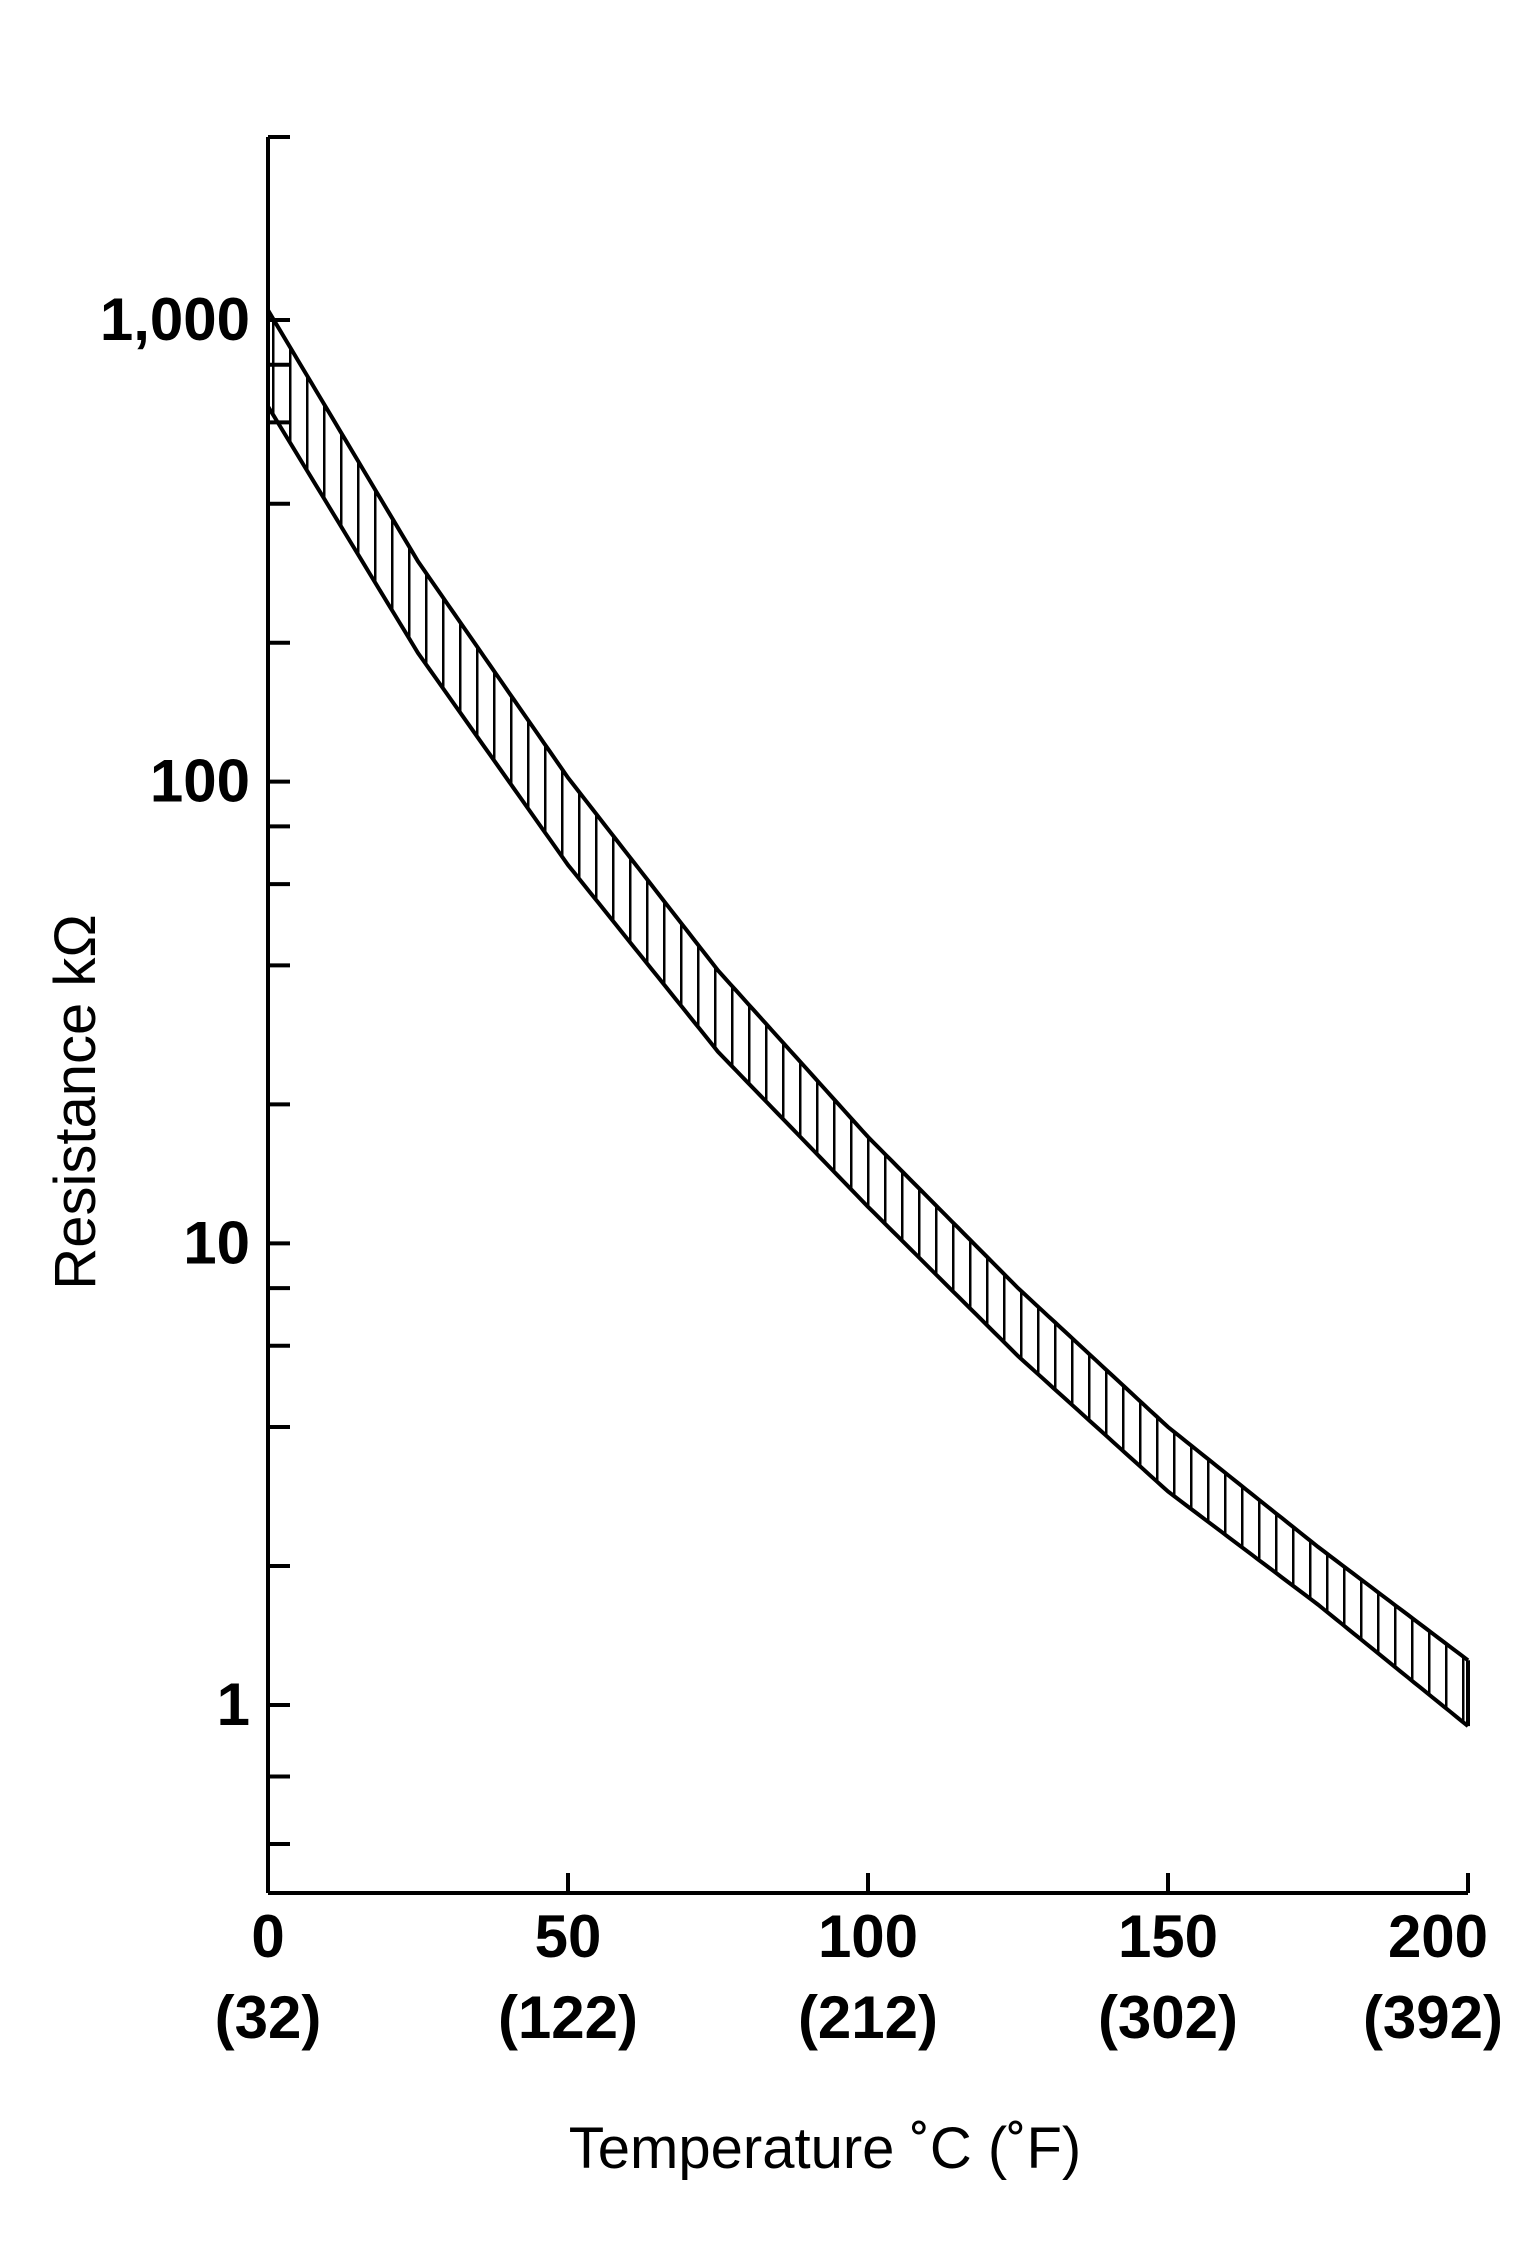 The width and height of the screenshot is (1535, 2244). I want to click on x-tick-sublabel: (302), so click(1168, 2017).